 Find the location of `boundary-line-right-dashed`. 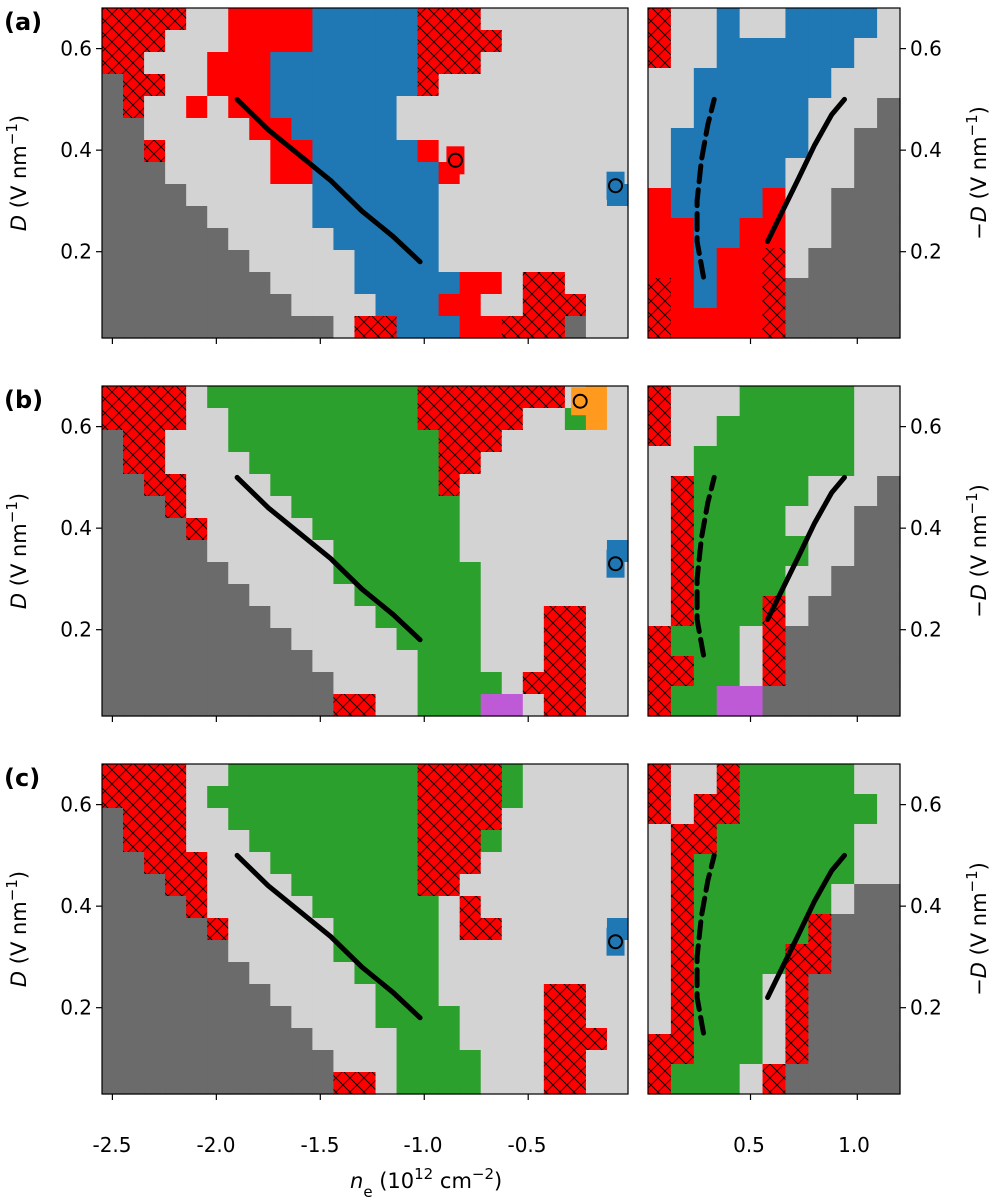

boundary-line-right-dashed is located at coordinates (705, 944).